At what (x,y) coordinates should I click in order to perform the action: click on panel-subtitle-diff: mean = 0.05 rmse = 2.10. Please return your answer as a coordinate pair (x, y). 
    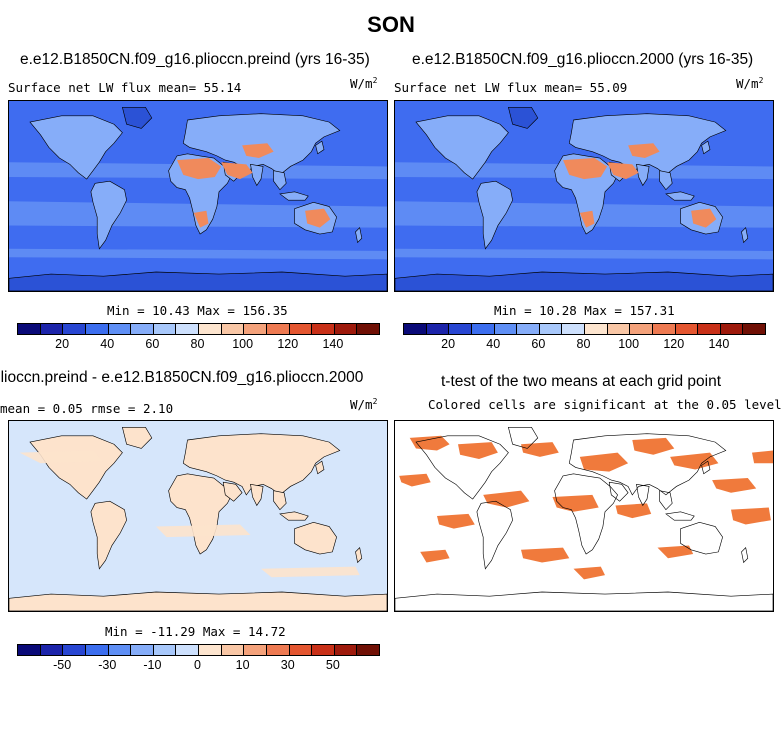
    Looking at the image, I should click on (87, 408).